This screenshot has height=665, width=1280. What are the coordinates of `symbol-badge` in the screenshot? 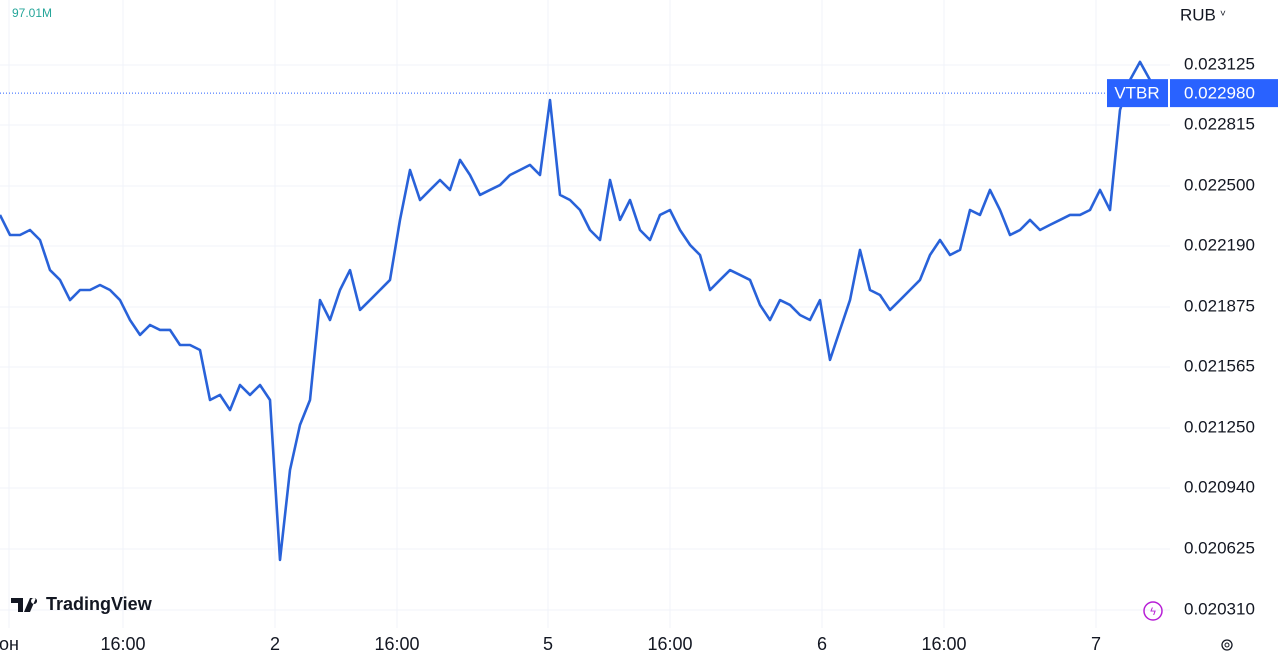 It's located at (1137, 93).